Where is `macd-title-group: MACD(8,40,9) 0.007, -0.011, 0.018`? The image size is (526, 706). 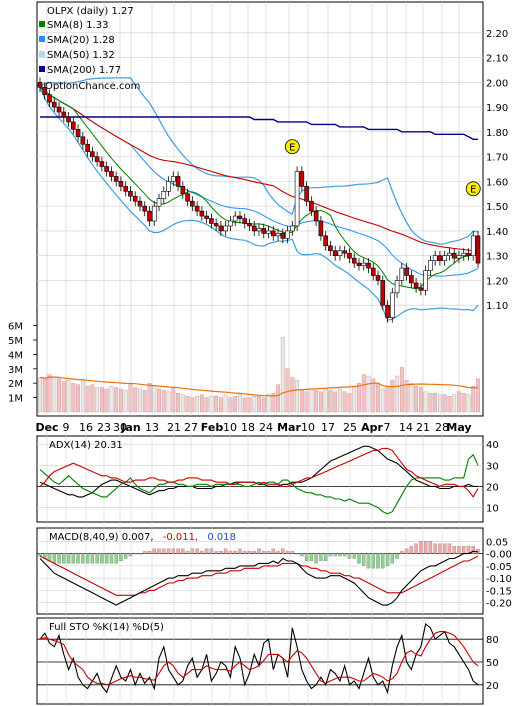 macd-title-group: MACD(8,40,9) 0.007, -0.011, 0.018 is located at coordinates (142, 537).